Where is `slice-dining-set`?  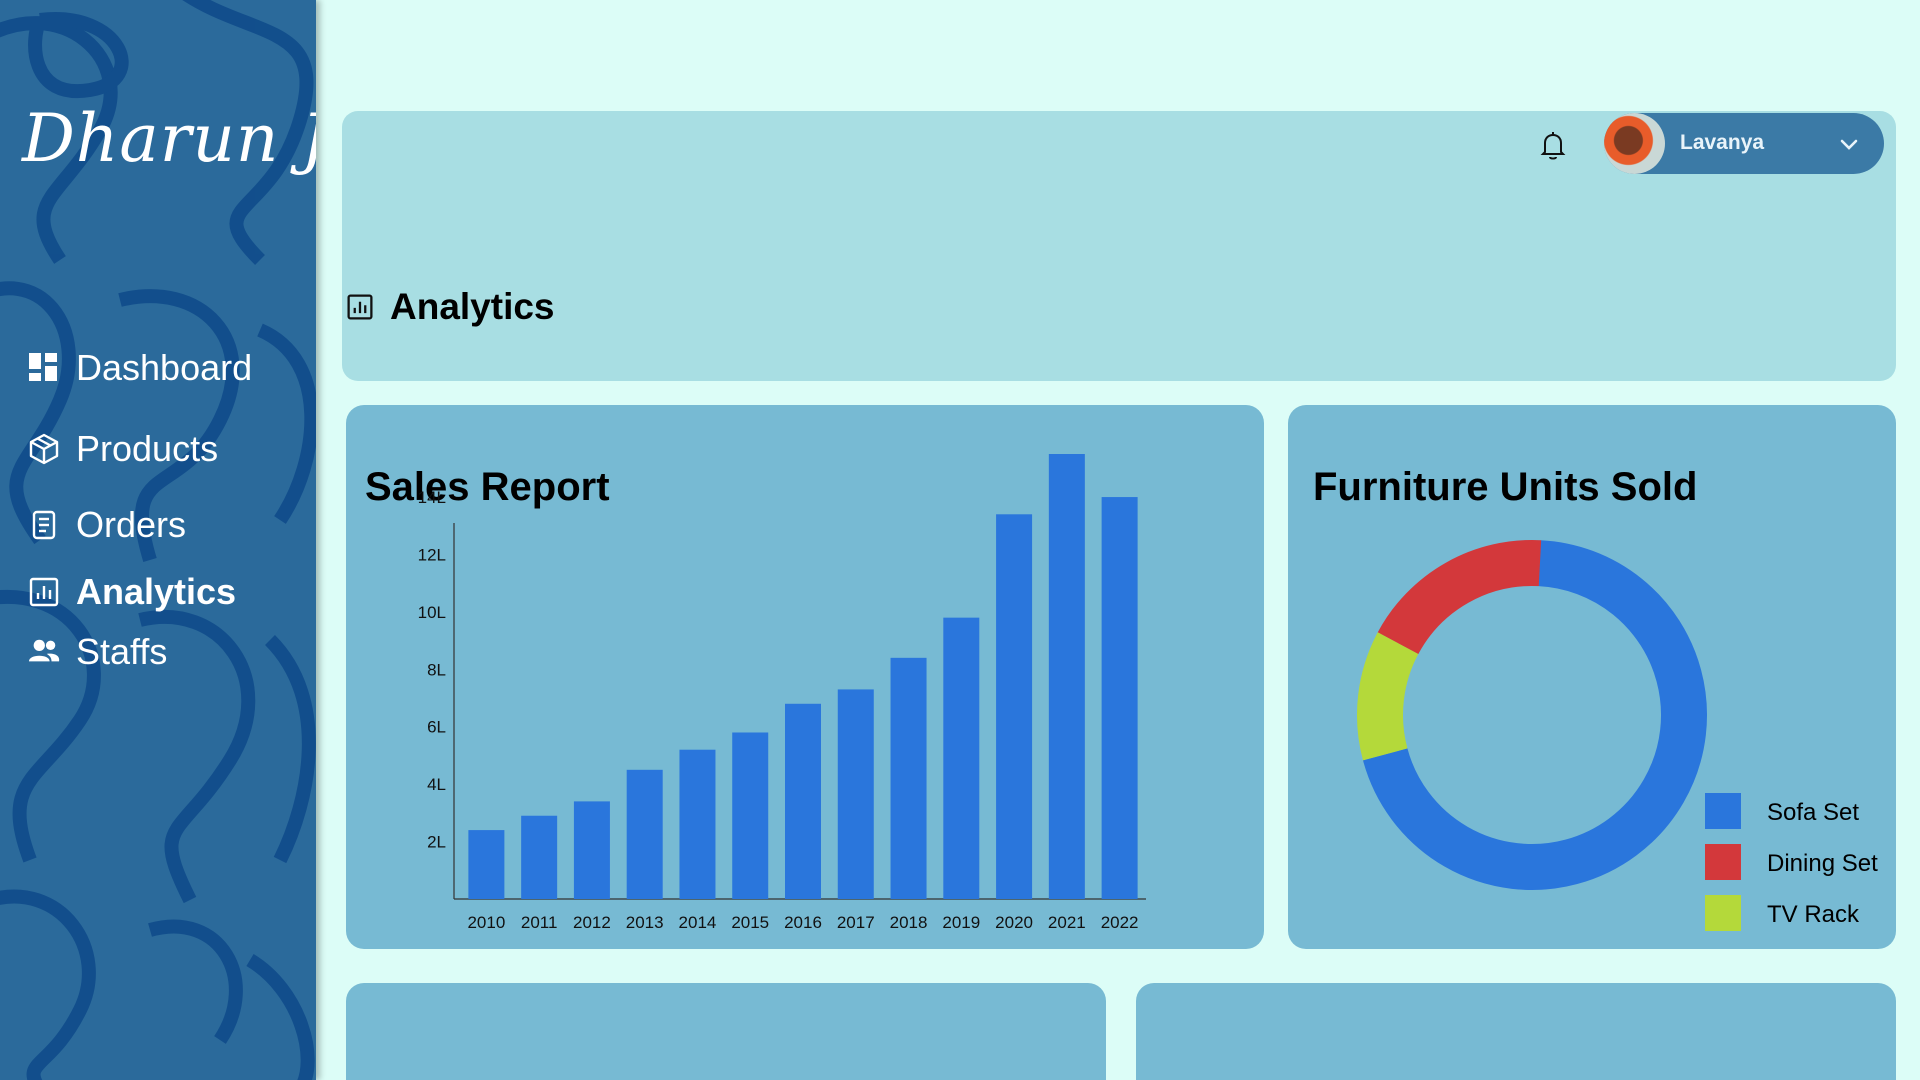
slice-dining-set is located at coordinates (1532, 715).